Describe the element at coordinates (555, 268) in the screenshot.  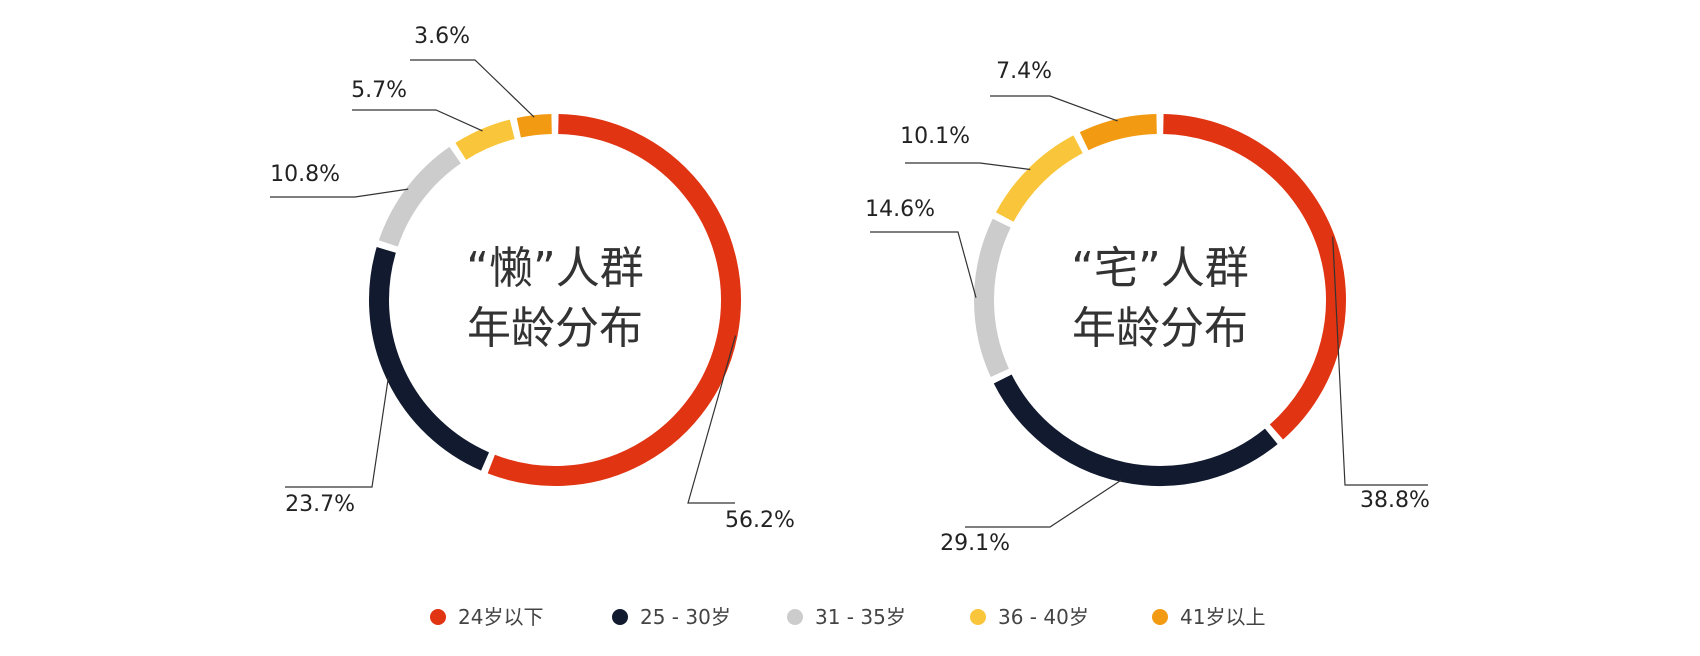
I see `chart-title-line-1: “懒”人群` at that location.